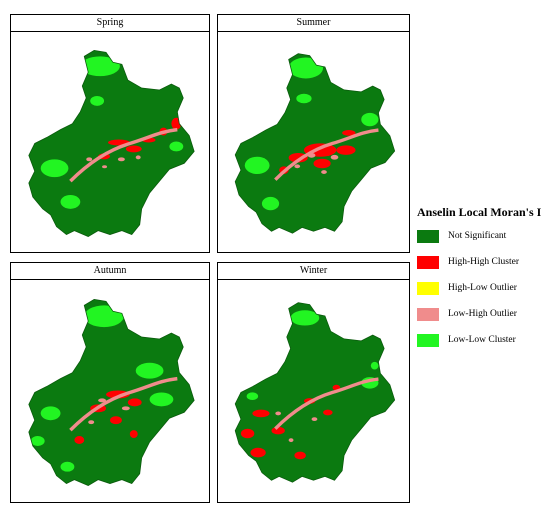  What do you see at coordinates (110, 23) in the screenshot?
I see `panel-title: Spring` at bounding box center [110, 23].